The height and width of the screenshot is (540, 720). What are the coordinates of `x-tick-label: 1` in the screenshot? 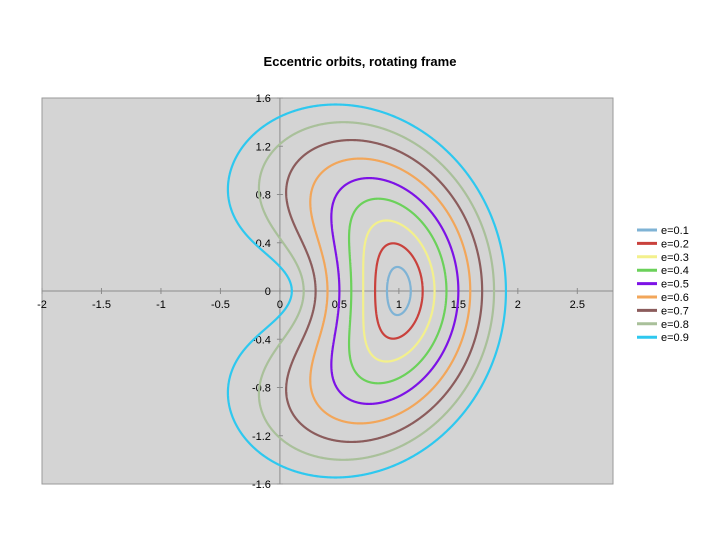 It's located at (399, 305).